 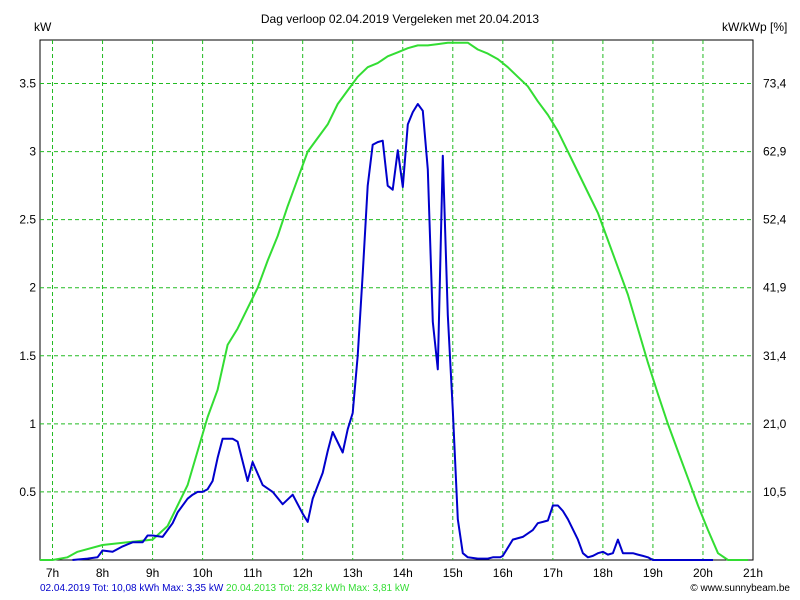 What do you see at coordinates (403, 573) in the screenshot?
I see `x-tick-label: 14h` at bounding box center [403, 573].